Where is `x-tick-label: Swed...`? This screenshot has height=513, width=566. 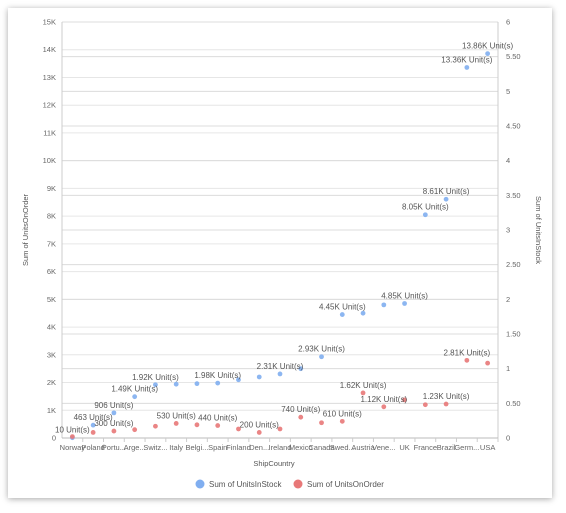
x-tick-label: Swed... is located at coordinates (342, 447).